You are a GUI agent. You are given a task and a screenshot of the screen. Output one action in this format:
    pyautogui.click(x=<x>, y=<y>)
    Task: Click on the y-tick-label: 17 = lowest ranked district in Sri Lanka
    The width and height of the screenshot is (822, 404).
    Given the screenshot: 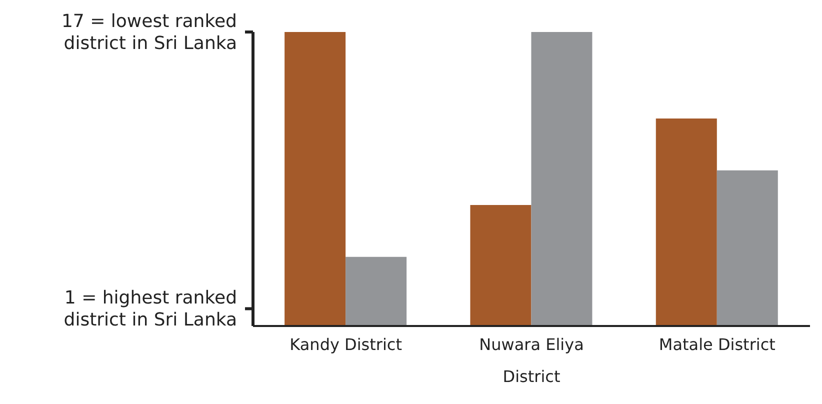 What is the action you would take?
    pyautogui.click(x=149, y=32)
    